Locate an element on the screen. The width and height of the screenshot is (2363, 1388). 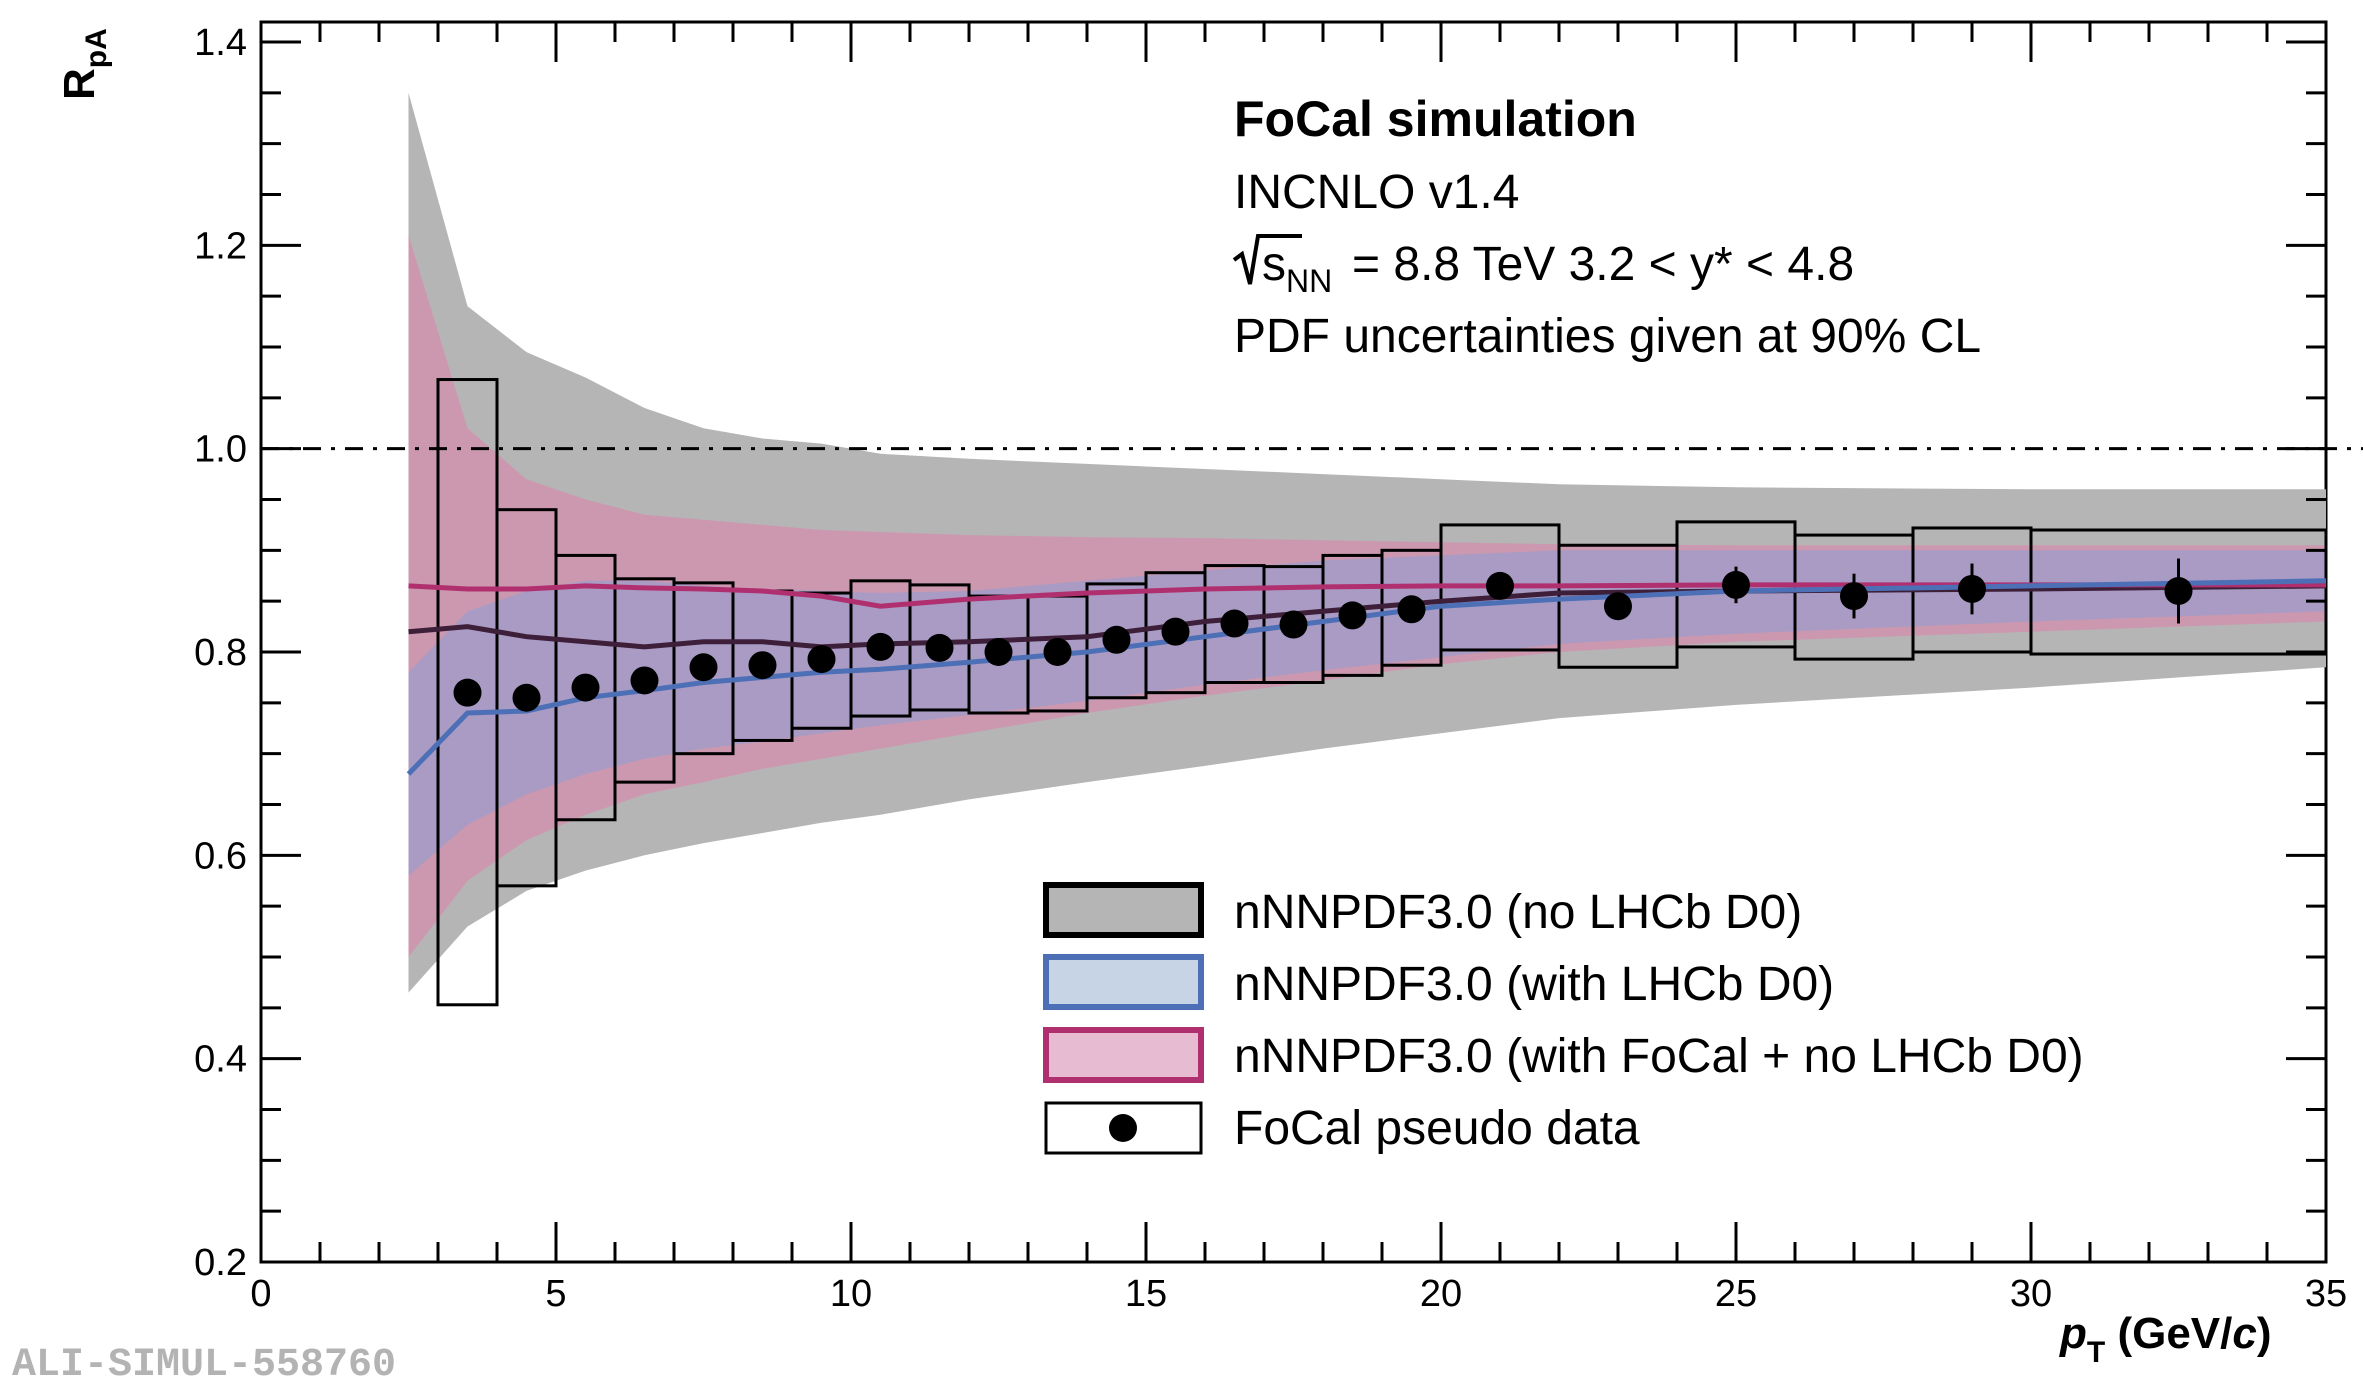
y-tick-label-4: 1.0 is located at coordinates (220, 450).